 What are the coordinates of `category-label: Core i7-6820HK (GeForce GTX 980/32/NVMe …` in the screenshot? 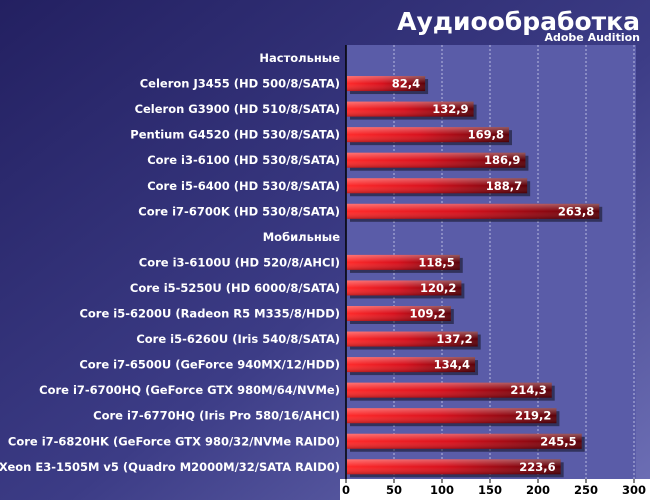 It's located at (174, 441).